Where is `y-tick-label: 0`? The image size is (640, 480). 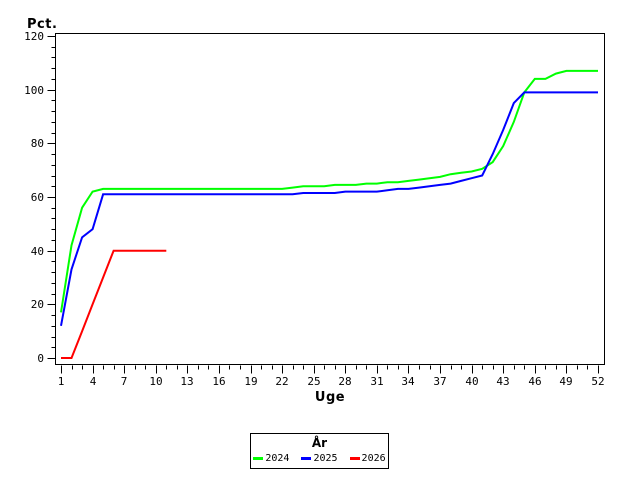 y-tick-label: 0 is located at coordinates (40, 358).